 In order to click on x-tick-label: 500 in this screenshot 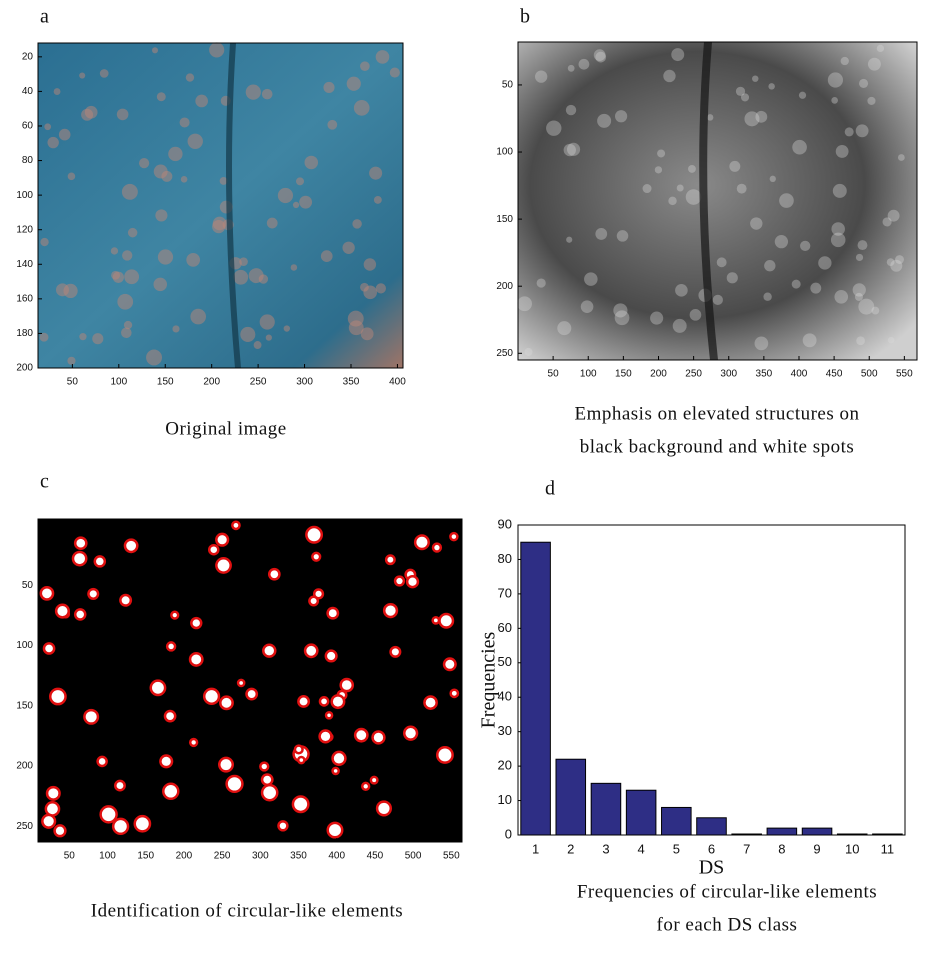, I will do `click(869, 374)`.